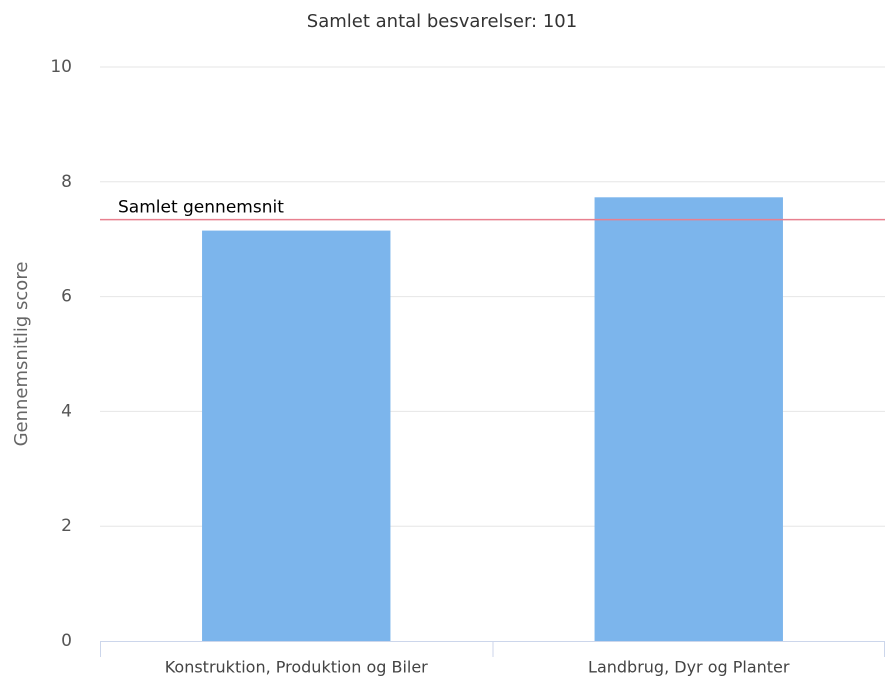 This screenshot has width=885, height=681. Describe the element at coordinates (61, 67) in the screenshot. I see `y-tick-label: 10` at that location.